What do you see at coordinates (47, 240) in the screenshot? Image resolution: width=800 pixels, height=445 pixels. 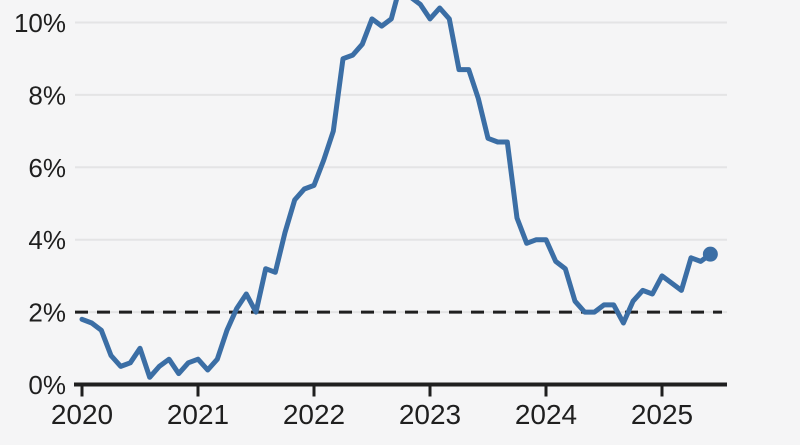 I see `y-tick-label-4pct: 4%` at bounding box center [47, 240].